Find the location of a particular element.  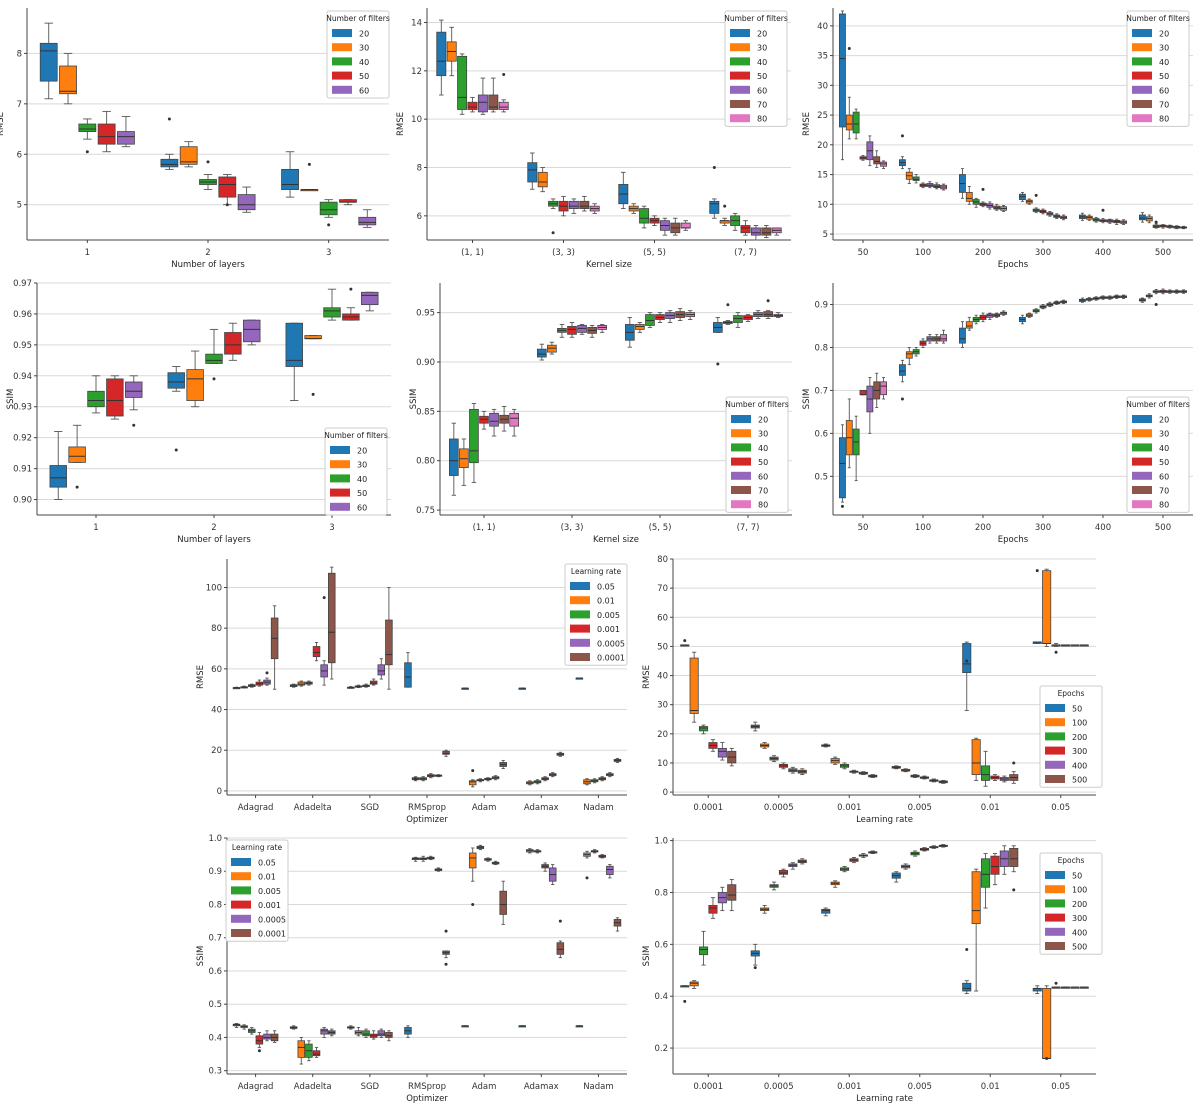

y-tick-label: 0.90 is located at coordinates (22, 501).